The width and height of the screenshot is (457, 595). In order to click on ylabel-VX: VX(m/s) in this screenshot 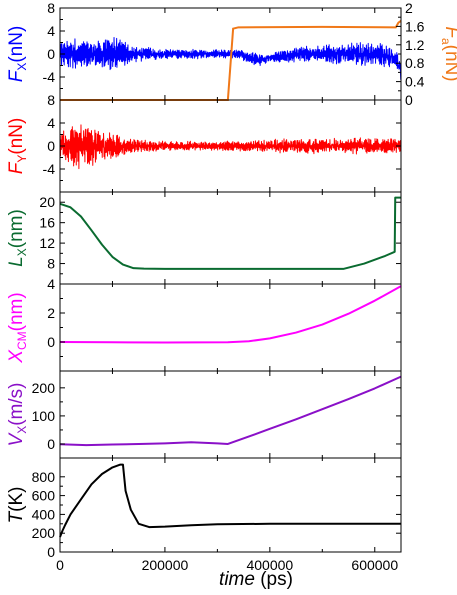, I will do `click(17, 415)`.